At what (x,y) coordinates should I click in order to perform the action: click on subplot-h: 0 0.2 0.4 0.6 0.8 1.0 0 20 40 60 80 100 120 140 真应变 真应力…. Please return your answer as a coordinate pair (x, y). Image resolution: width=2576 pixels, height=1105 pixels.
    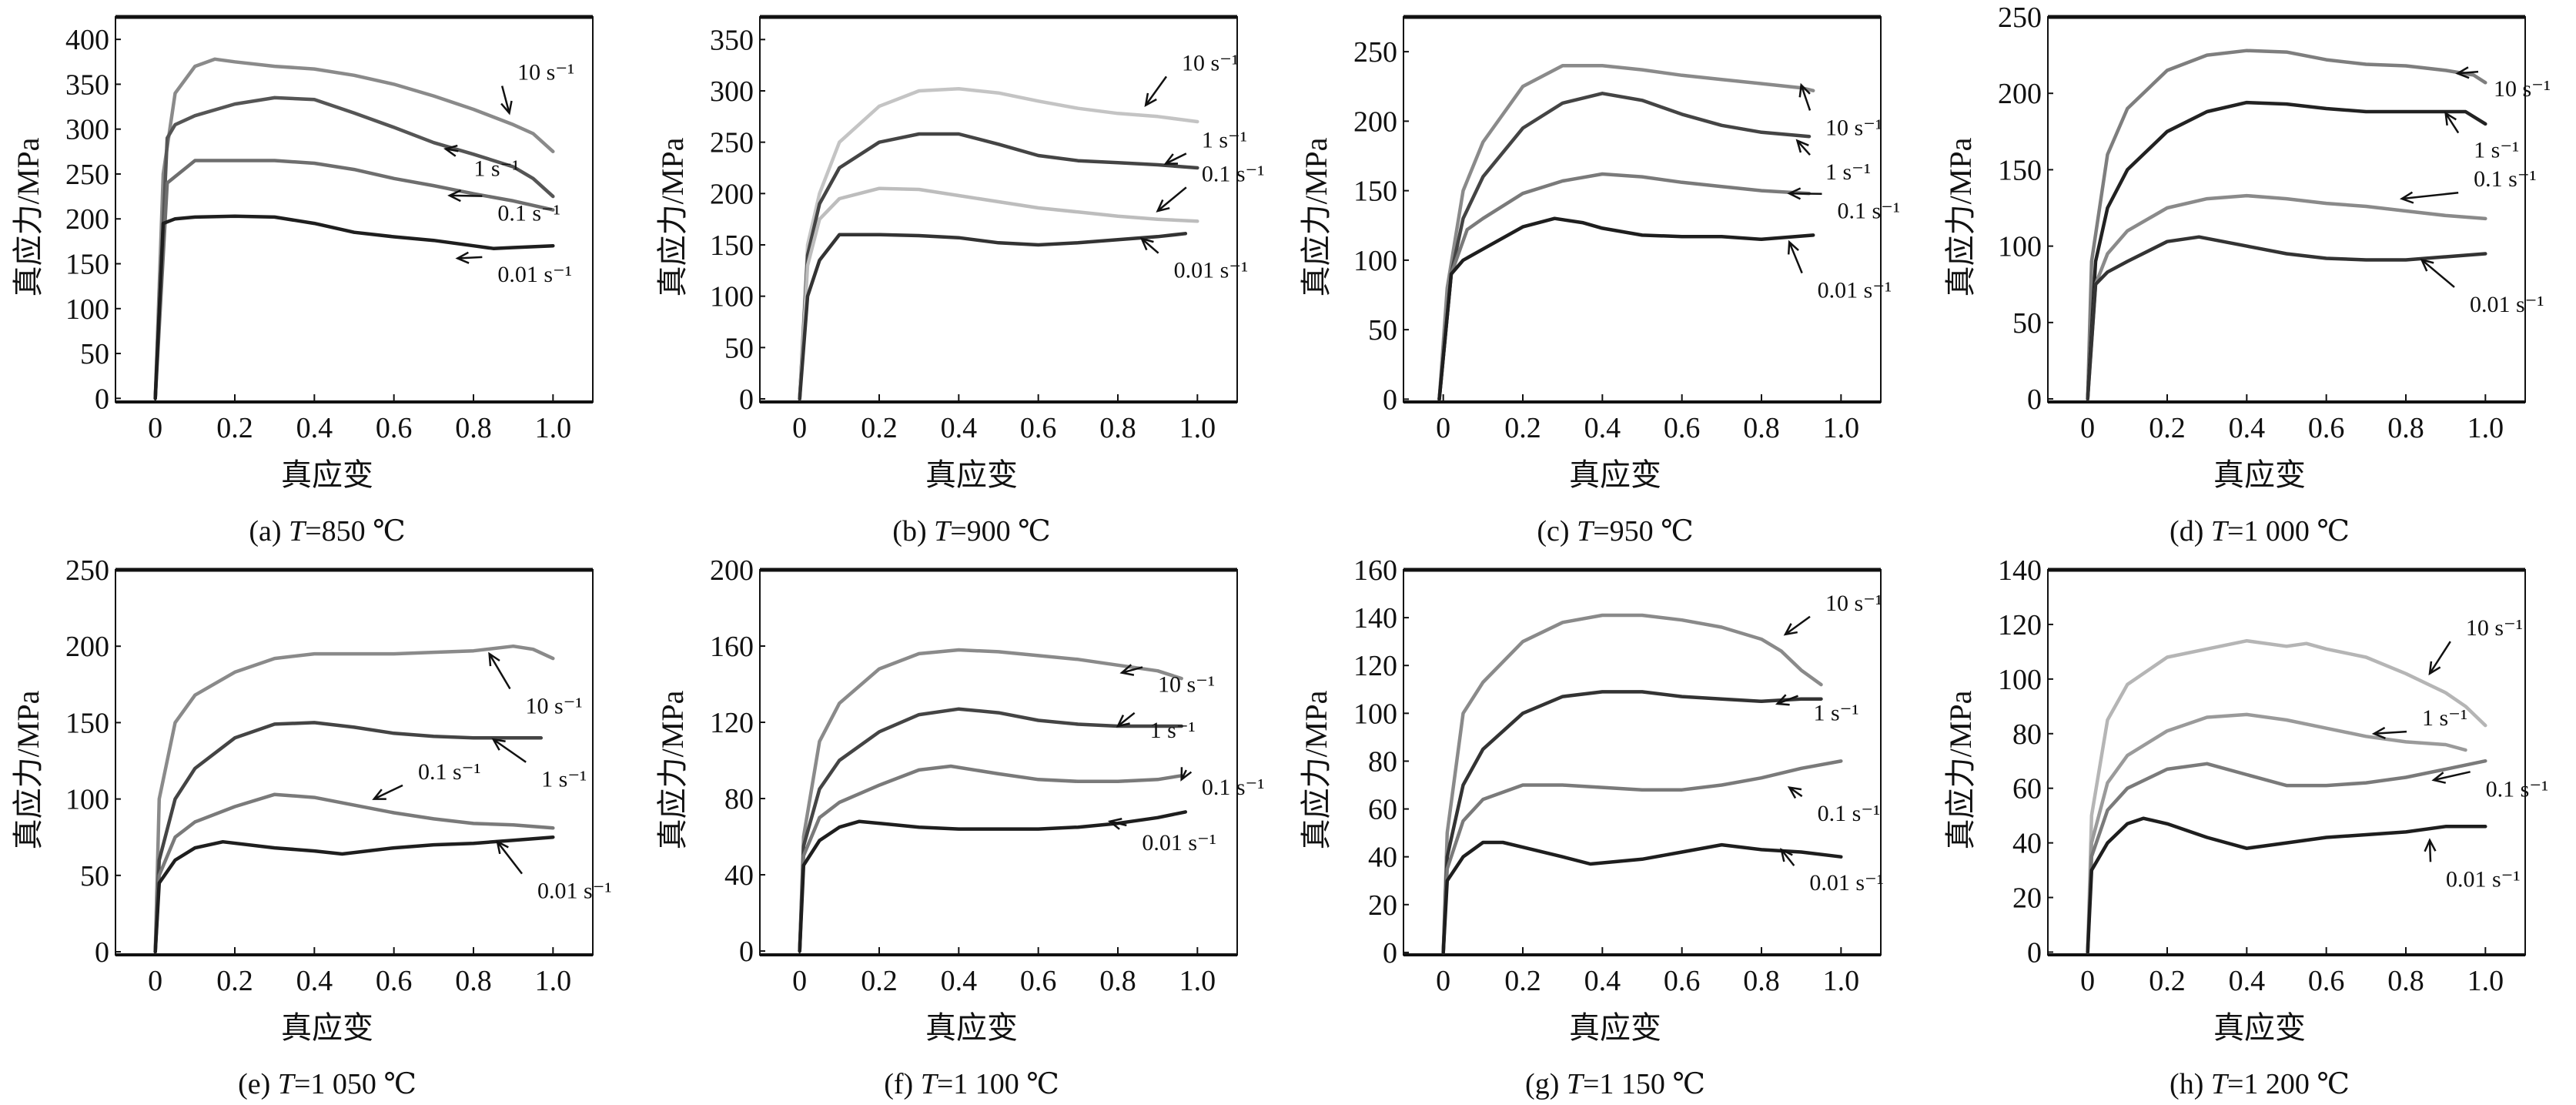
    Looking at the image, I should click on (2254, 829).